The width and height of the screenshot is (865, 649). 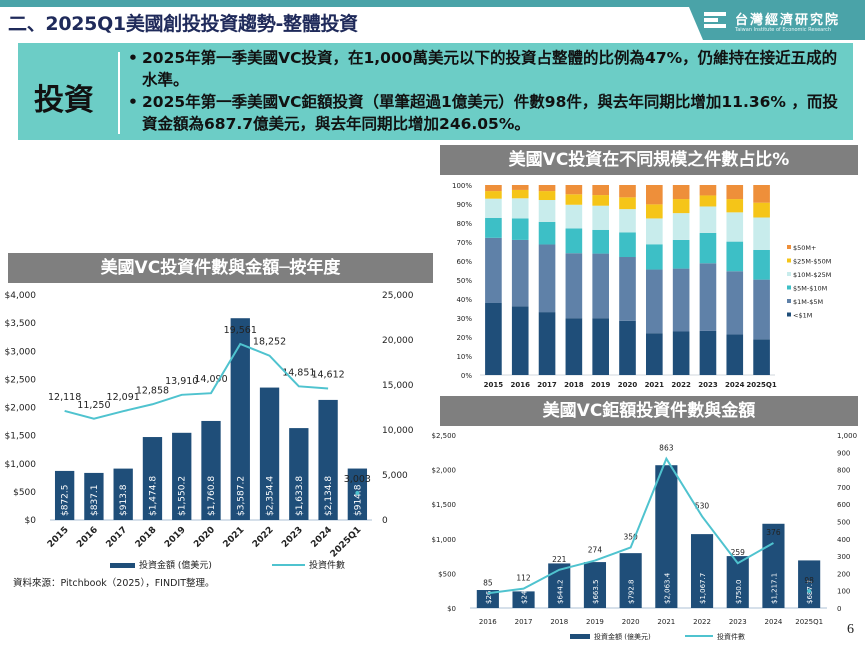 What do you see at coordinates (630, 525) in the screenshot?
I see `line-series` at bounding box center [630, 525].